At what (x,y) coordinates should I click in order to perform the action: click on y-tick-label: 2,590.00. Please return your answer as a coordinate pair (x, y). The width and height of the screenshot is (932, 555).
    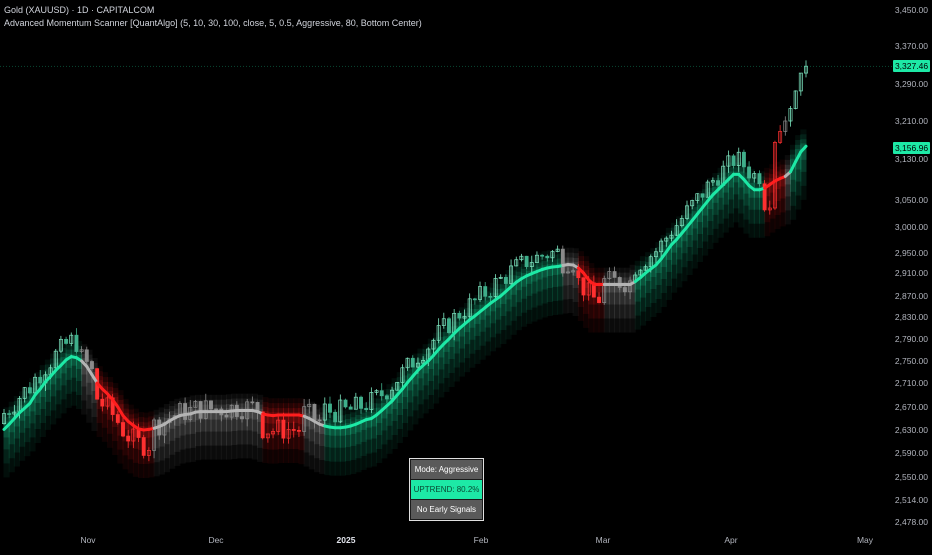
    Looking at the image, I should click on (911, 453).